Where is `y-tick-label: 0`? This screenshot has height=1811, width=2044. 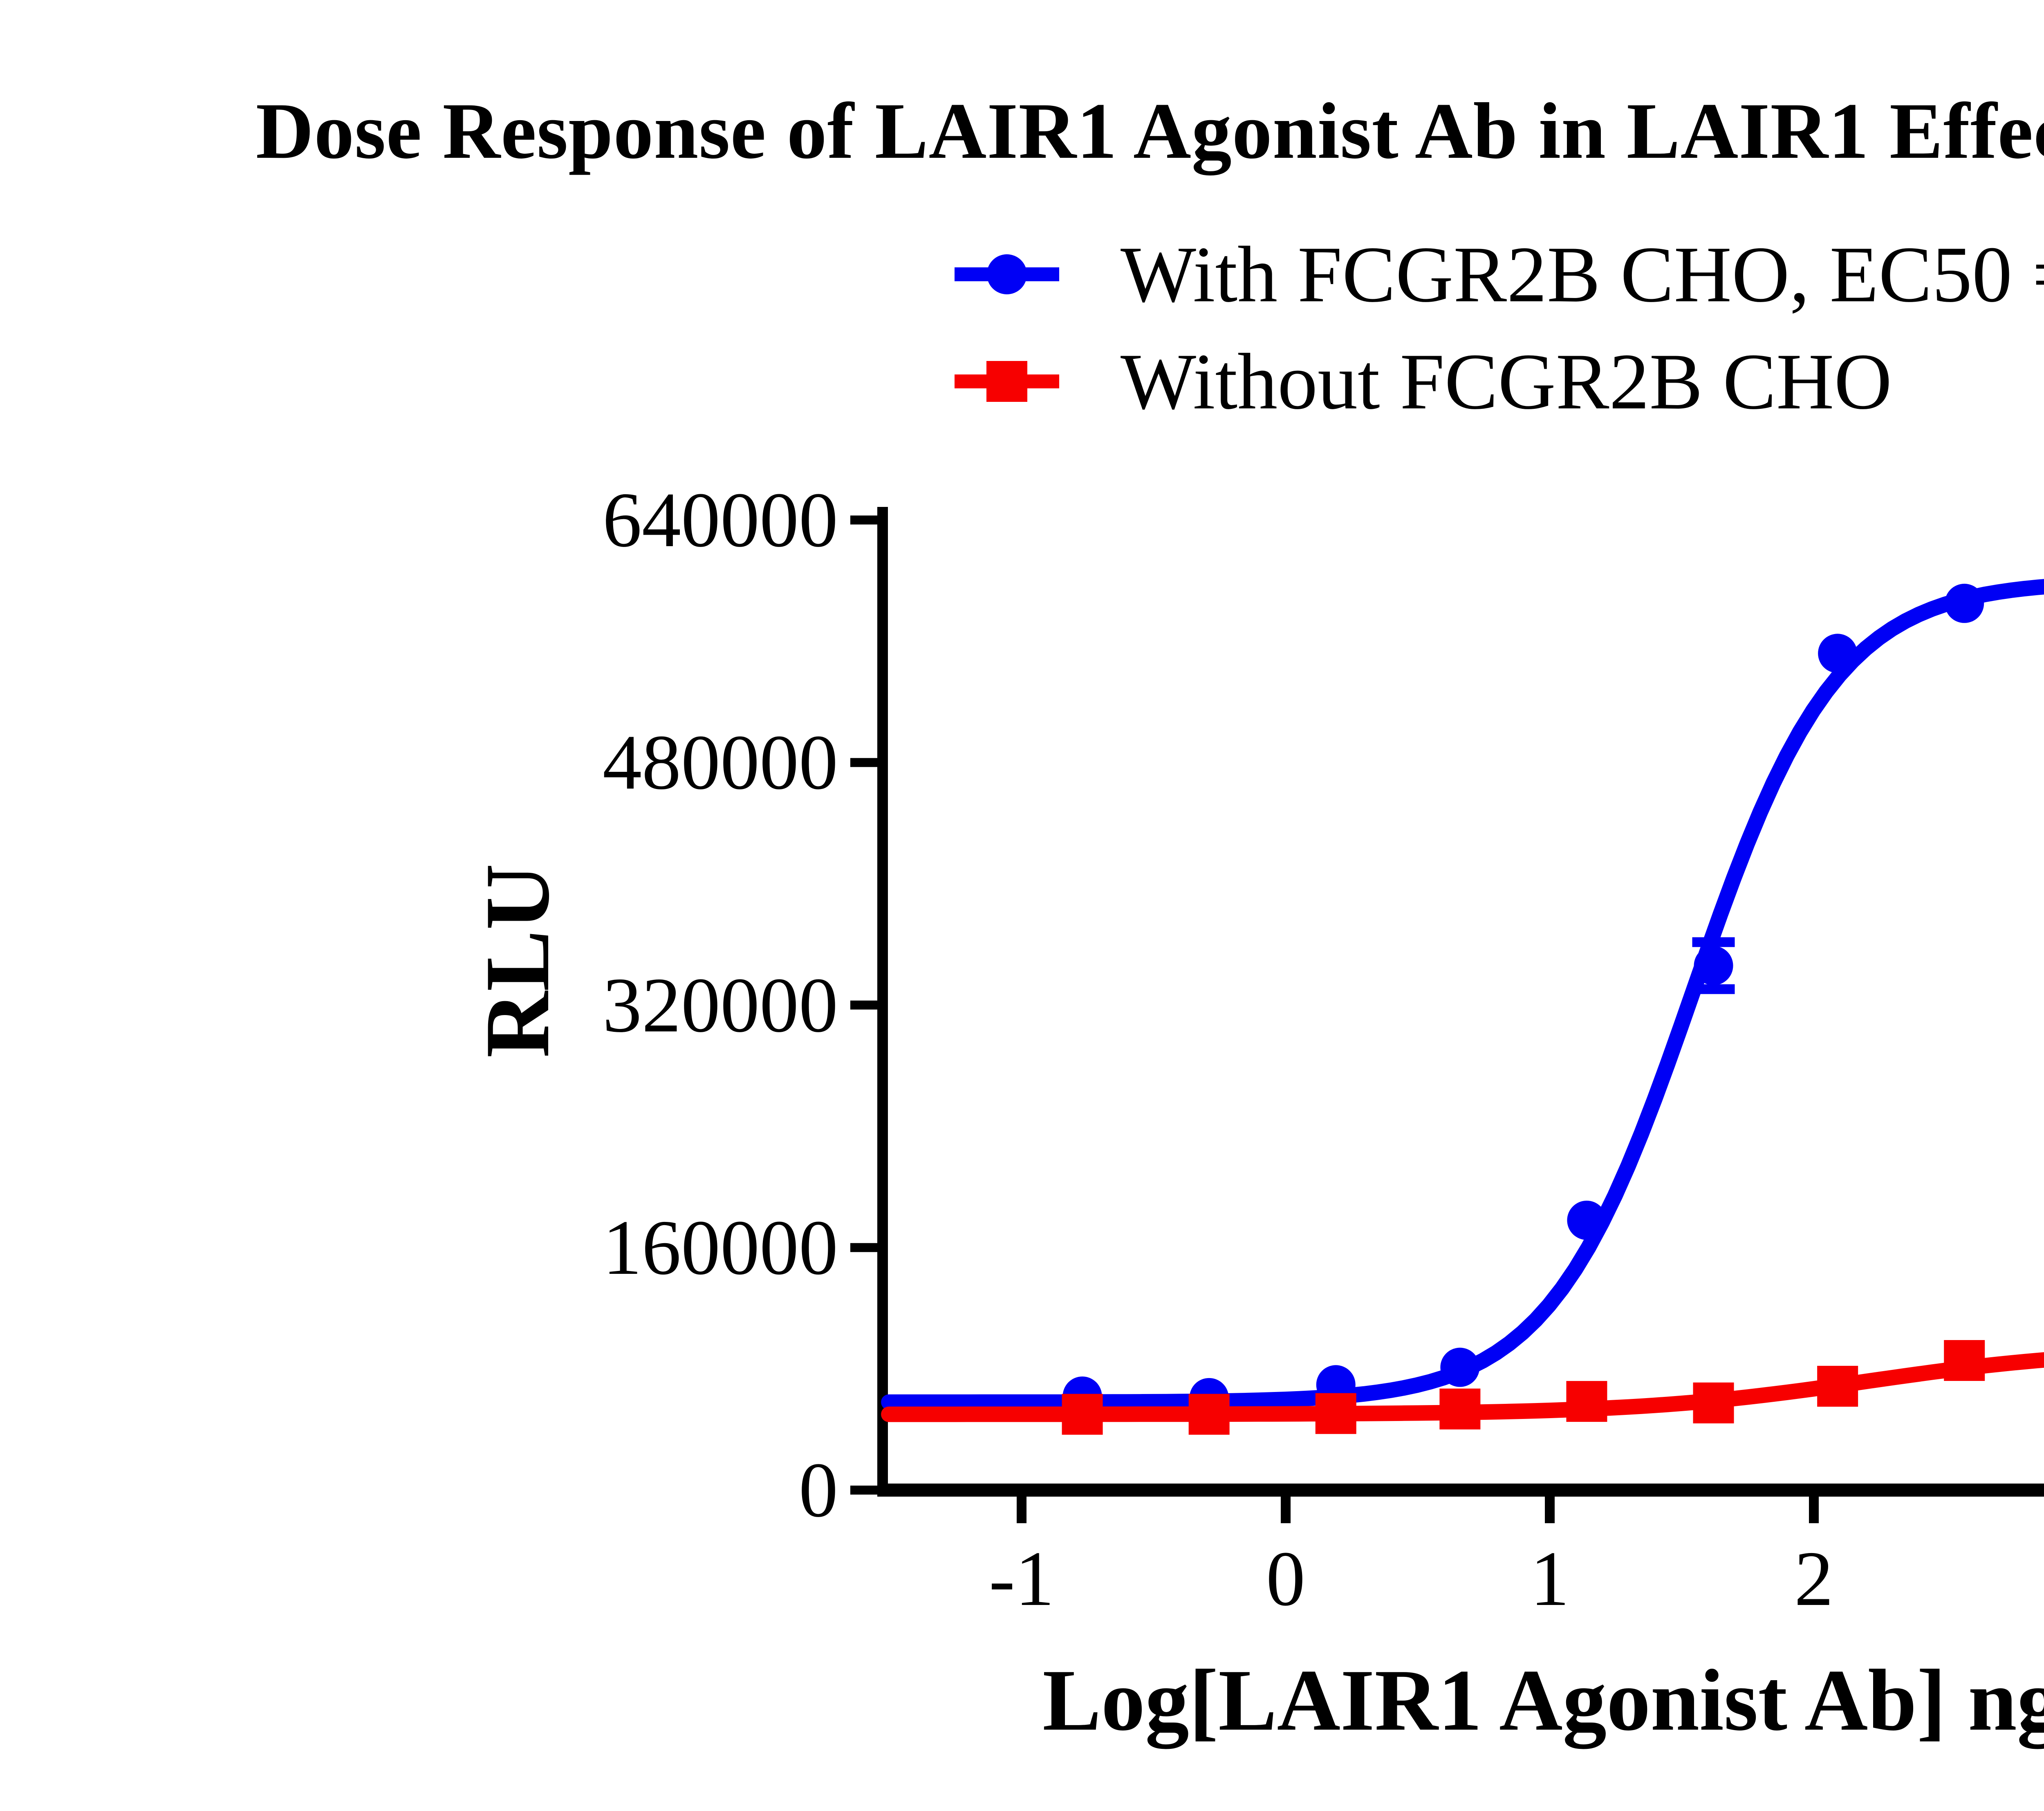 y-tick-label: 0 is located at coordinates (819, 1489).